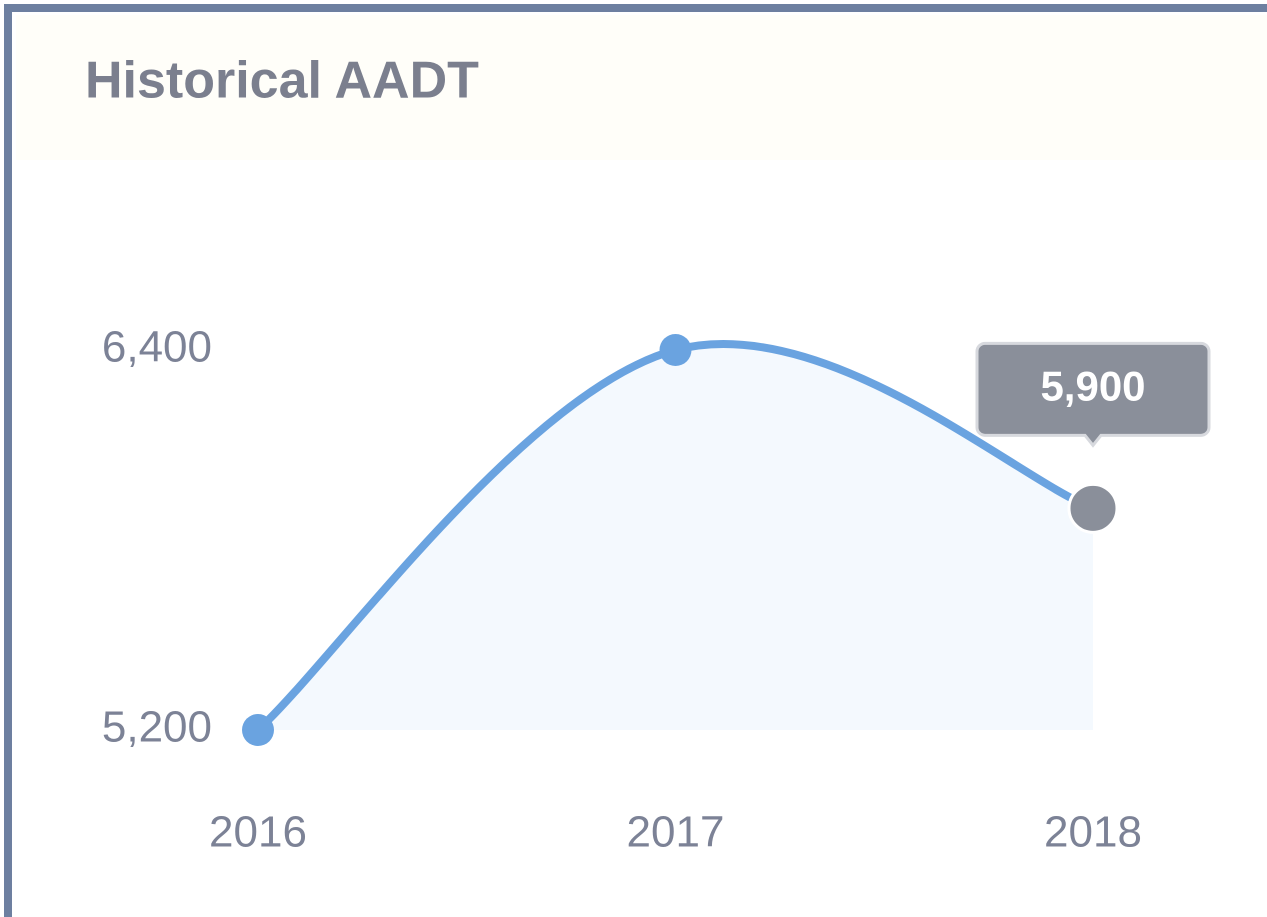 The height and width of the screenshot is (917, 1267). I want to click on y-tick-label: 6,400, so click(157, 347).